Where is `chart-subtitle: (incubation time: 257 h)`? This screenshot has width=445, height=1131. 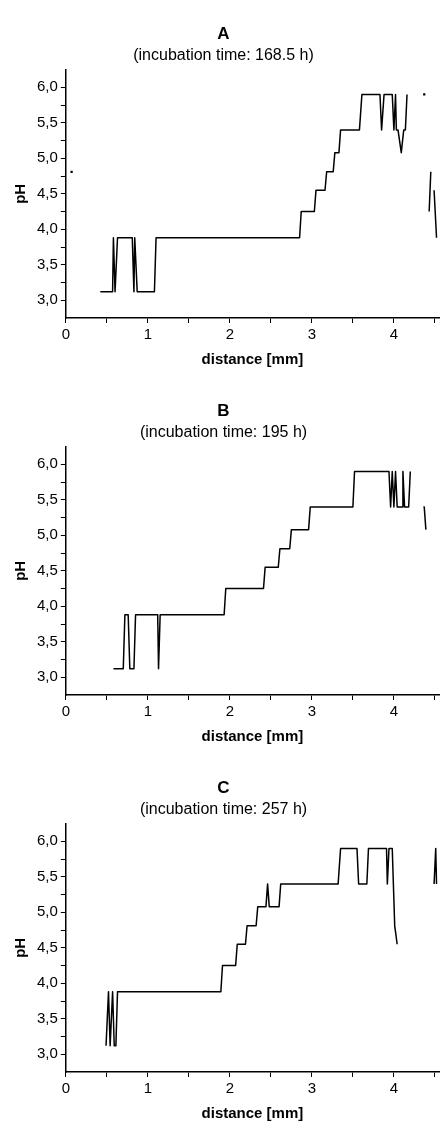
chart-subtitle: (incubation time: 257 h) is located at coordinates (223, 809).